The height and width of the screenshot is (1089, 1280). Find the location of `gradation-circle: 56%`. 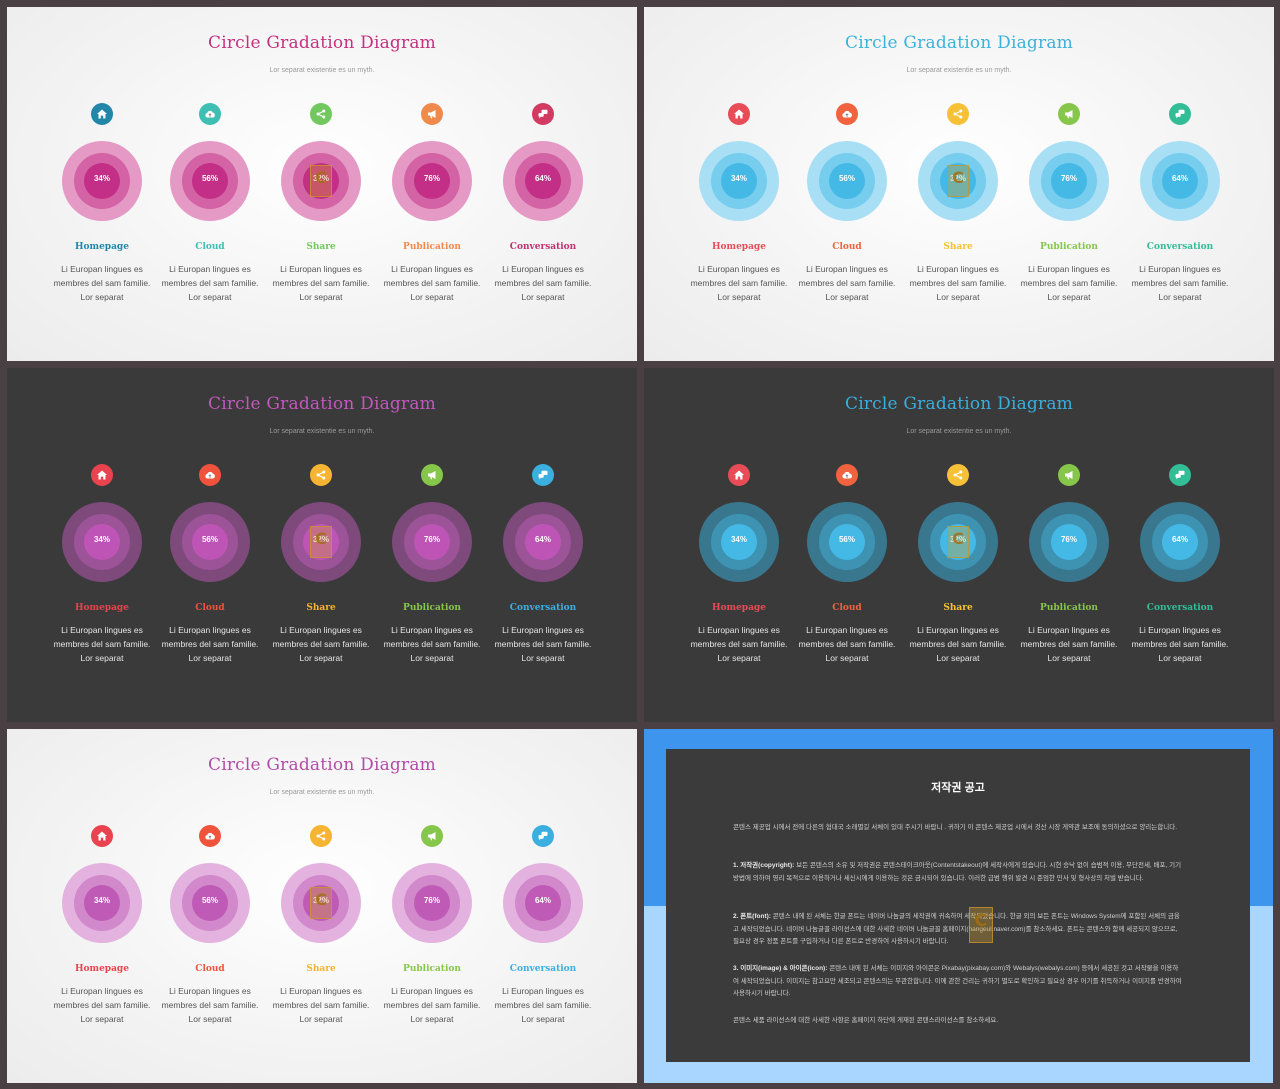

gradation-circle: 56% is located at coordinates (210, 181).